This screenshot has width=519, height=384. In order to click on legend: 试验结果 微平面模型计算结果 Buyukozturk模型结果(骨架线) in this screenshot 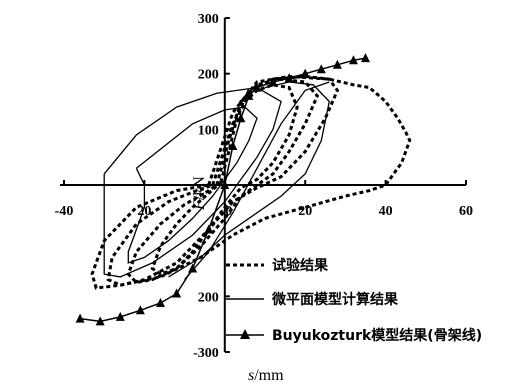, I will do `click(354, 300)`.